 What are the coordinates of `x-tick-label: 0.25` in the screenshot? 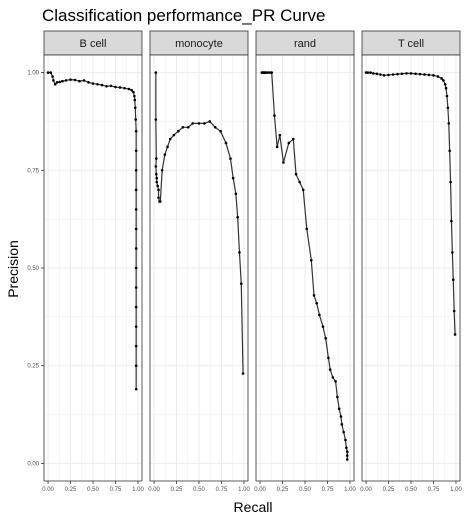 It's located at (177, 490).